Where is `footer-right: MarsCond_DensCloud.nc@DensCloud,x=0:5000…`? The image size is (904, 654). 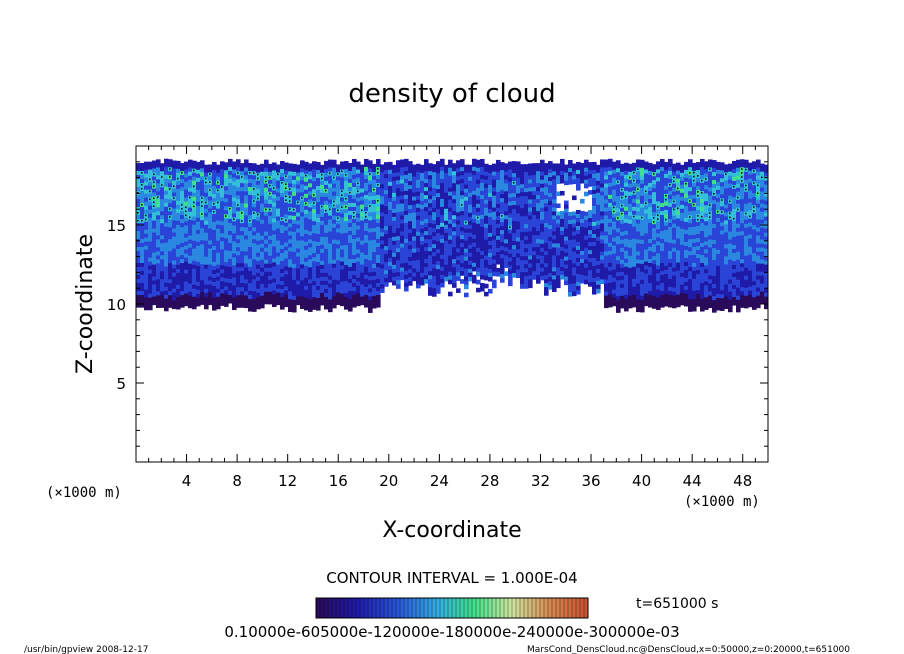
footer-right: MarsCond_DensCloud.nc@DensCloud,x=0:5000… is located at coordinates (688, 649).